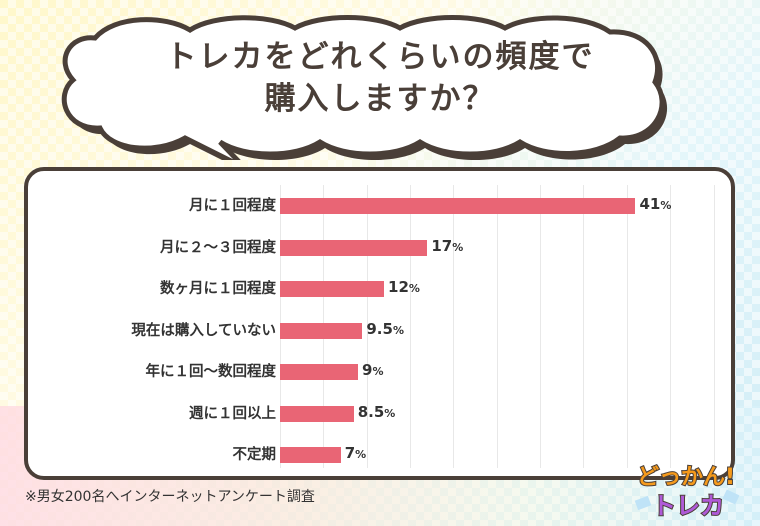  Describe the element at coordinates (211, 372) in the screenshot. I see `category-label: 年に１回～数回程度` at that location.